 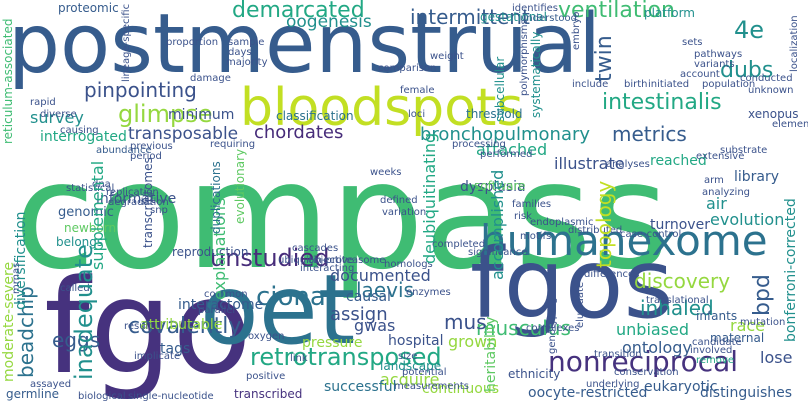 I want to click on word-proportion: proportion, so click(x=192, y=42).